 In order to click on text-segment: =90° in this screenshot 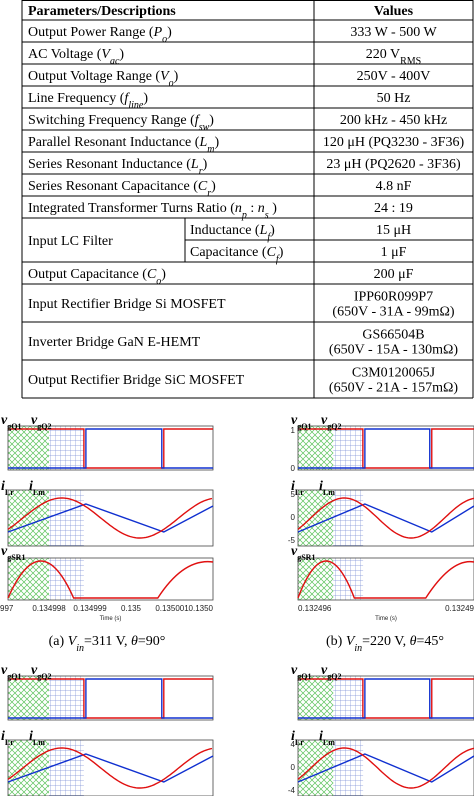, I will do `click(152, 641)`.